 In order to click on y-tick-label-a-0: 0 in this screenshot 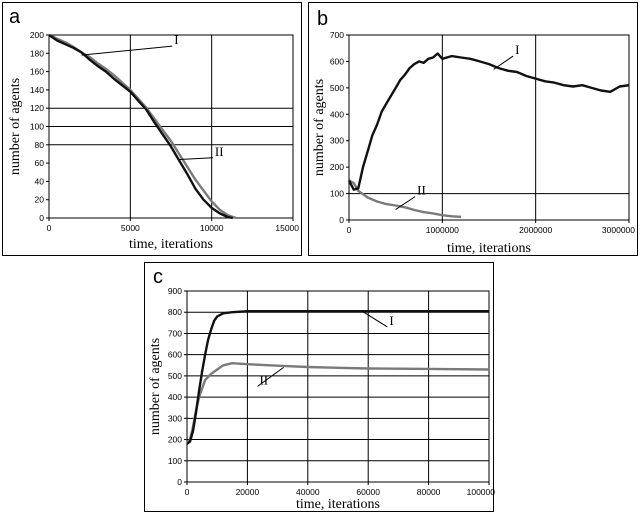, I will do `click(41, 218)`.